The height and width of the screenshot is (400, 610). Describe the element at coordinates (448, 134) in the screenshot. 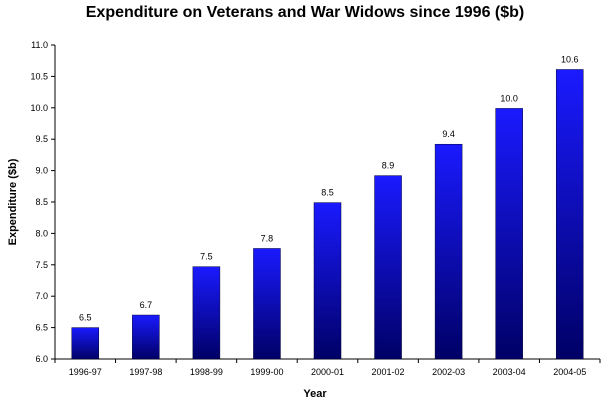

I see `data-label-2002-03: 9.4` at that location.